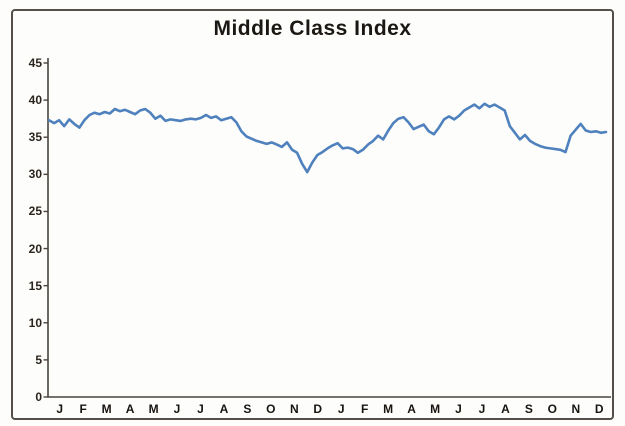  Describe the element at coordinates (35, 322) in the screenshot. I see `y-axis-label: 10` at that location.